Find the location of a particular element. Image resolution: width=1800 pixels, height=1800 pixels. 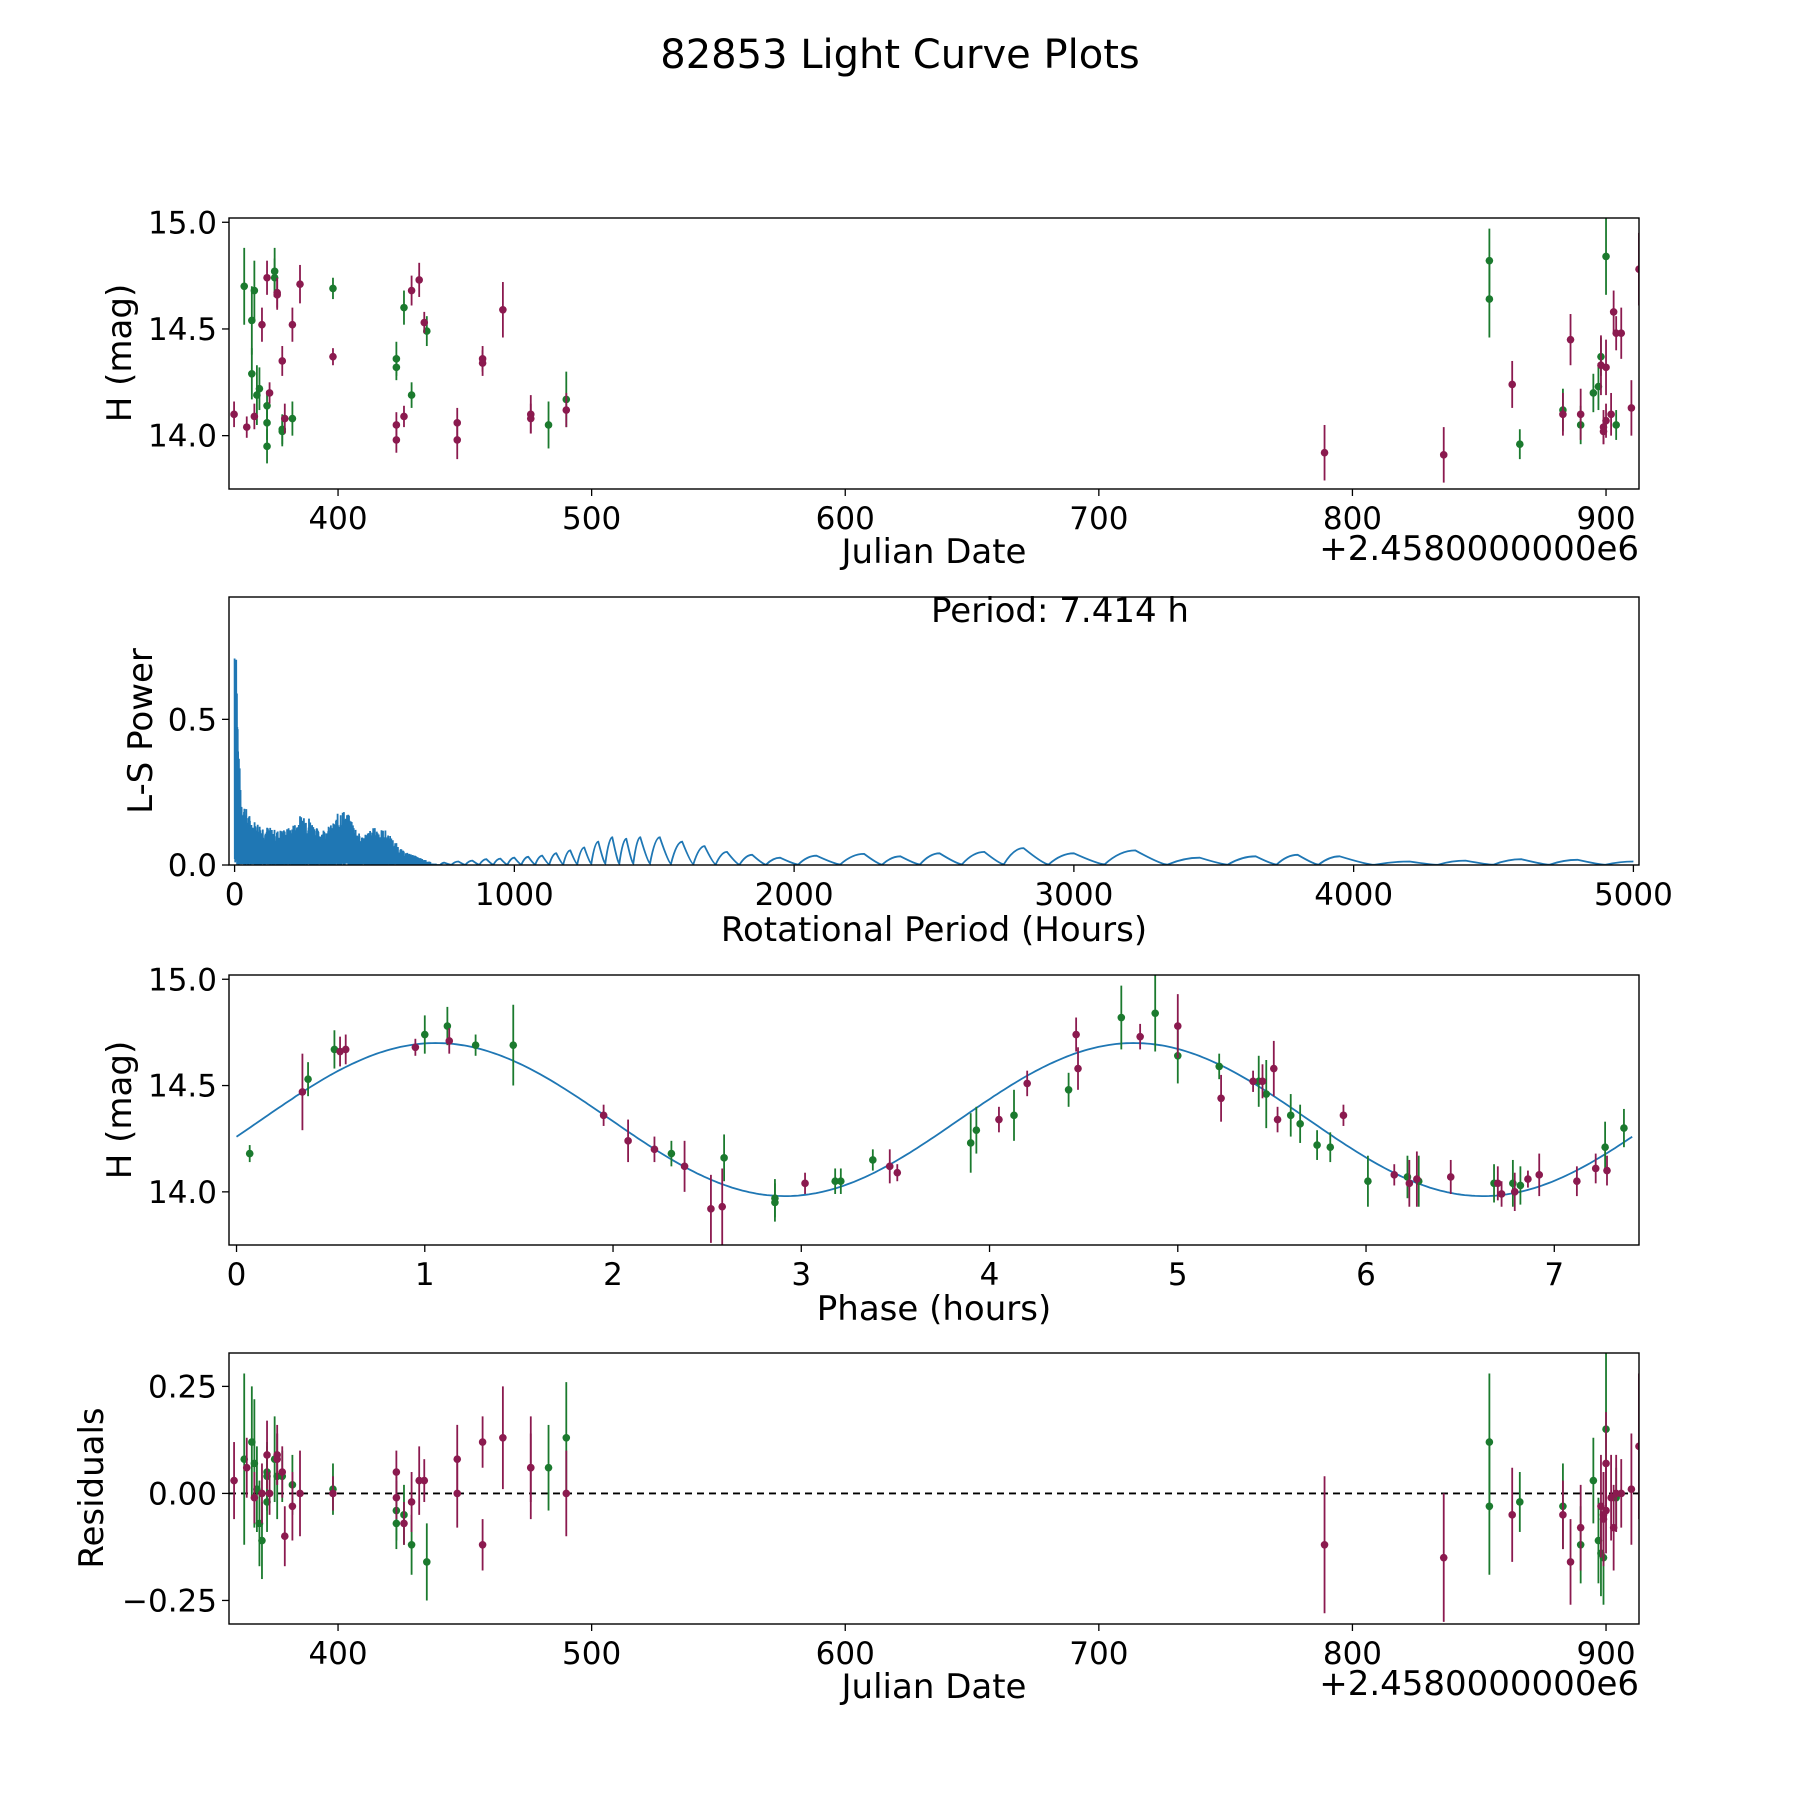

phased-xtick-label: 2 is located at coordinates (613, 1275).